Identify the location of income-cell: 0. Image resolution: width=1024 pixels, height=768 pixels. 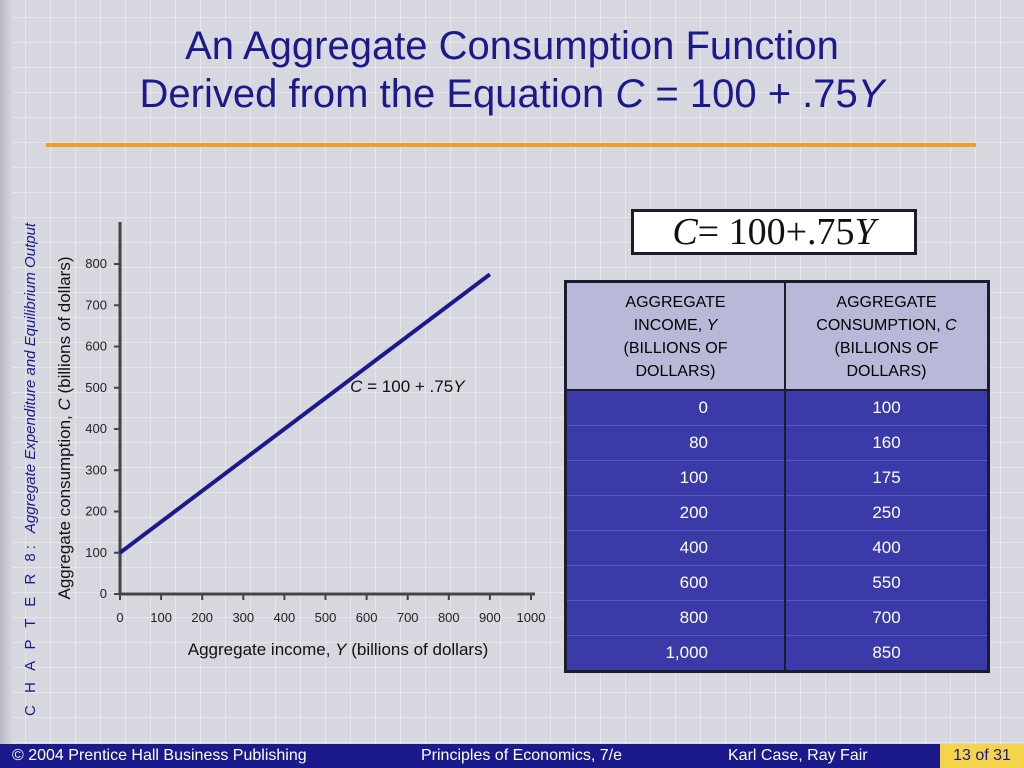
(676, 407).